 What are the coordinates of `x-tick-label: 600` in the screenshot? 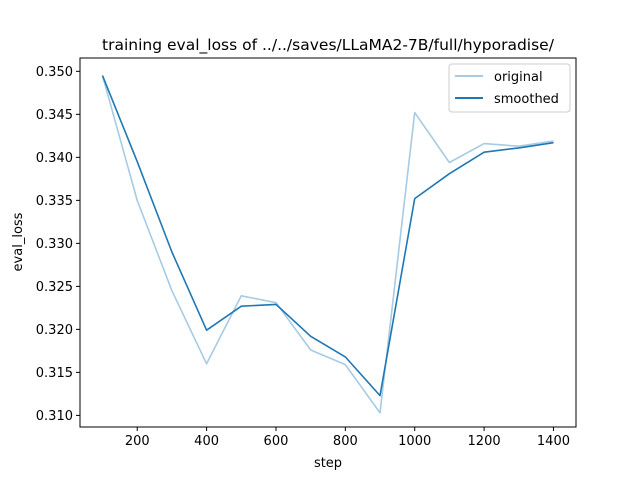 It's located at (276, 441).